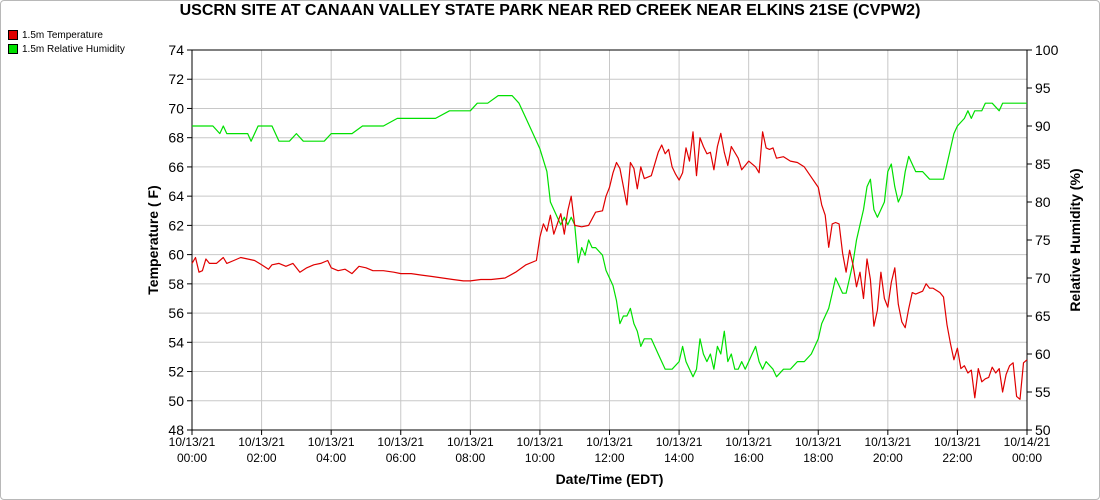 This screenshot has height=500, width=1100. Describe the element at coordinates (153, 239) in the screenshot. I see `y-axis-left-title: Temperature ( F)` at that location.